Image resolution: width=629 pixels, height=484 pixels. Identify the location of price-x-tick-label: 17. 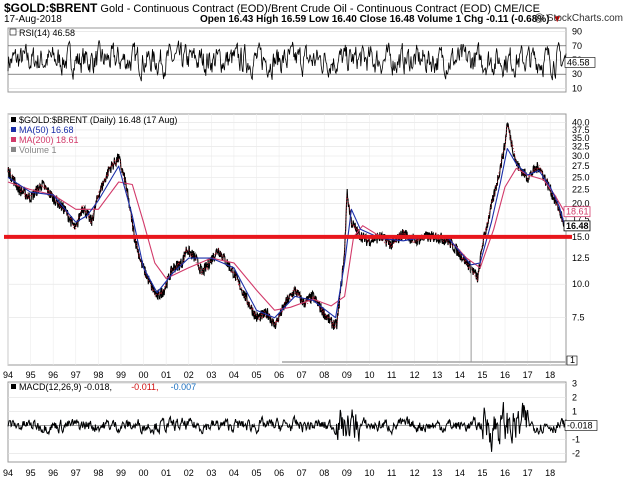
(528, 375).